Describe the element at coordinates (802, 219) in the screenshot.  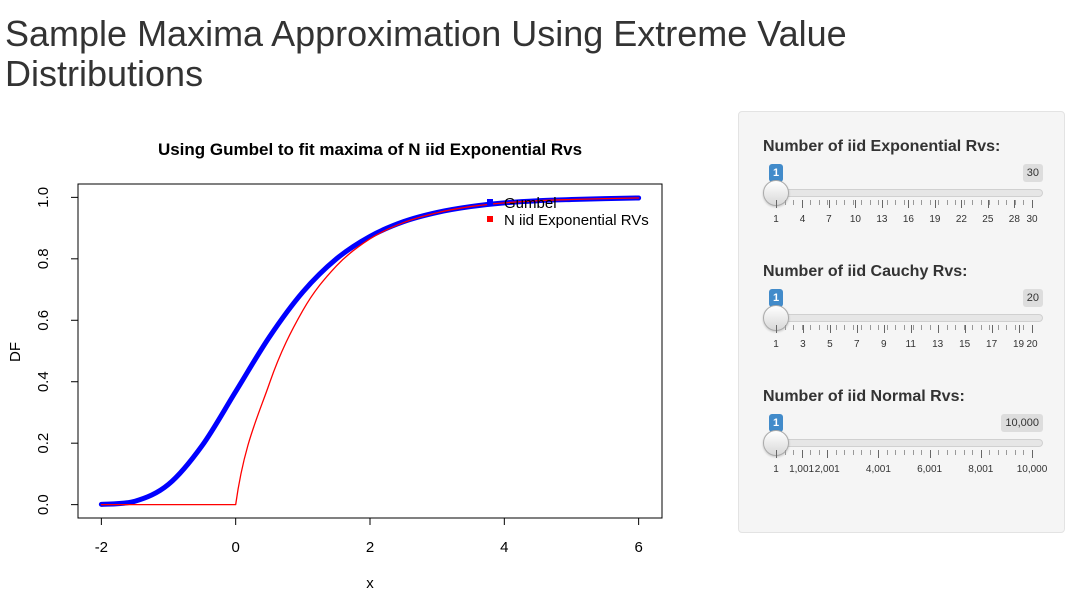
I see `slider-tick-label: 4` at that location.